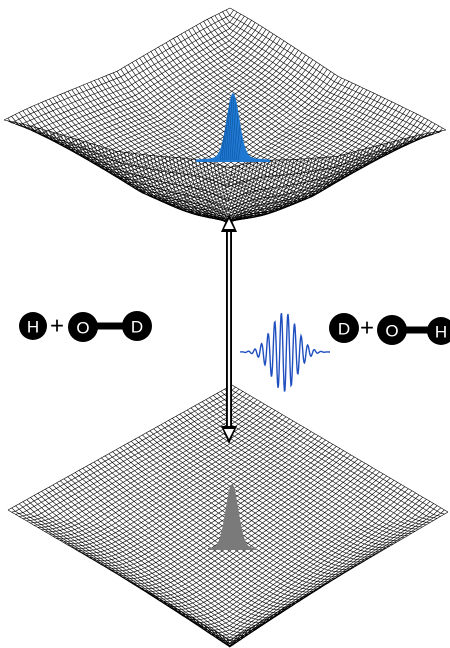 The height and width of the screenshot is (648, 450). I want to click on double-headed-arrow-icon, so click(229, 329).